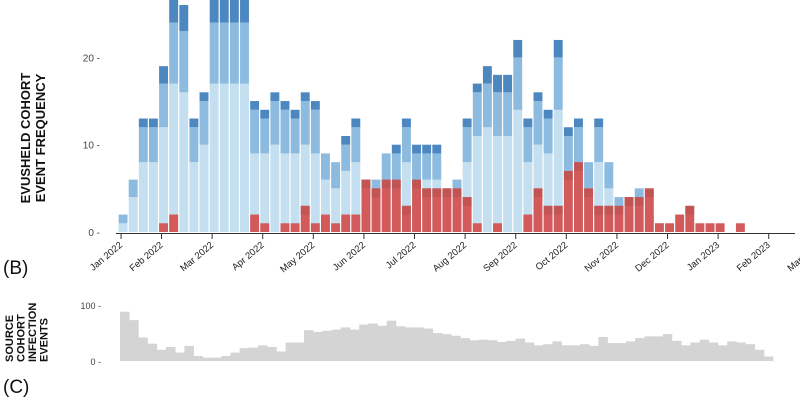 The height and width of the screenshot is (400, 800). What do you see at coordinates (25, 138) in the screenshot?
I see `panel-b-y-axis-label-line-1: EVUSHELD COHORT` at bounding box center [25, 138].